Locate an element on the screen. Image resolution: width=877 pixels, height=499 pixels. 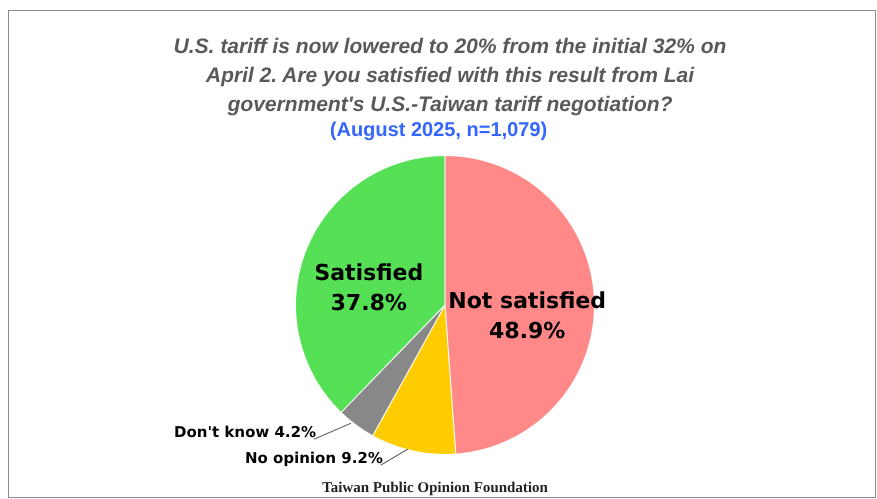
chart-subtitle: (August 2025, n=1,079) is located at coordinates (438, 130).